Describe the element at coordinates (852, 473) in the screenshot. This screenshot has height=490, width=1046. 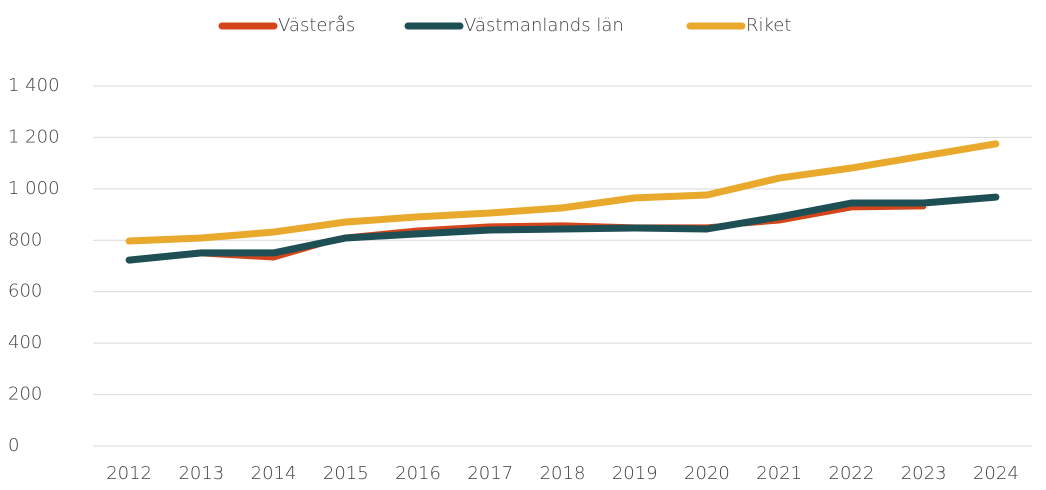
I see `x-tick-label: 2022` at that location.